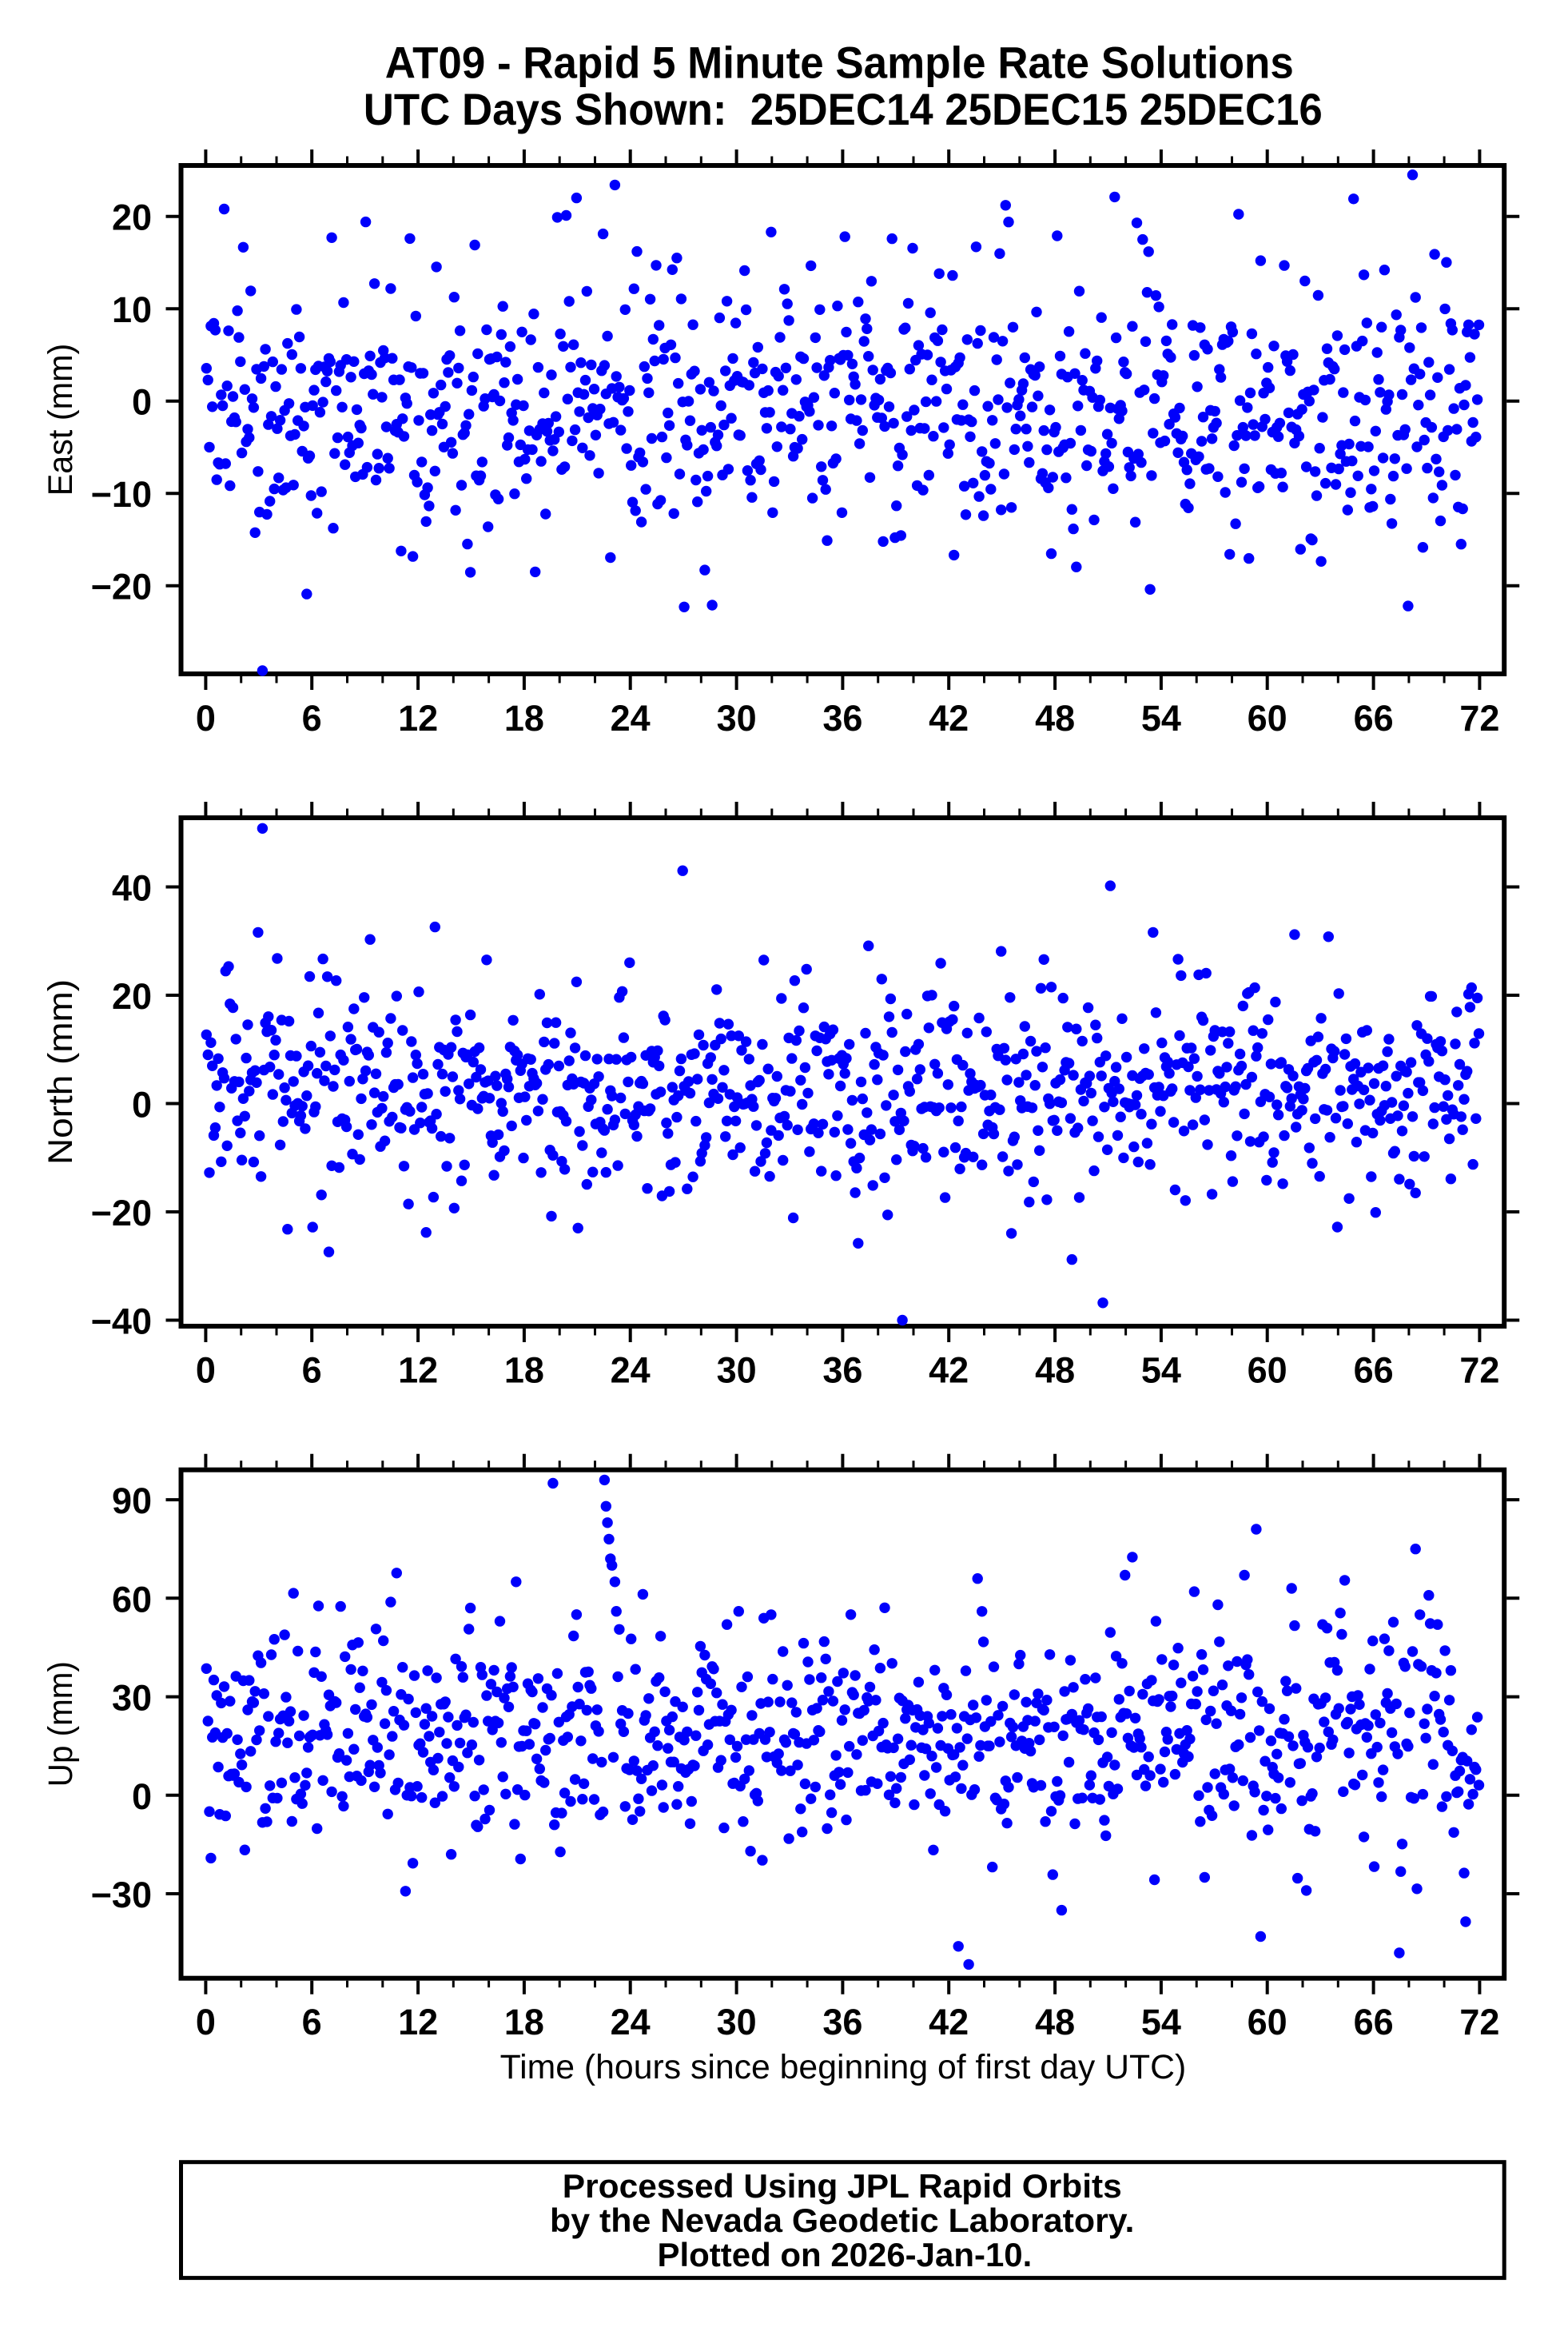  Describe the element at coordinates (842, 2186) in the screenshot. I see `svg-text:Processed Using JPL Rapid Orbi: Processed Using JPL Rapid Orbits` at that location.